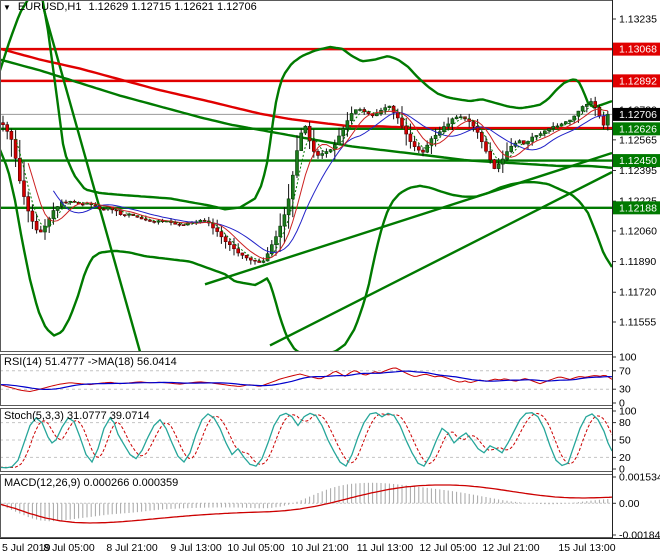  Describe the element at coordinates (637, 293) in the screenshot. I see `price-tick-label: 1.11720` at that location.